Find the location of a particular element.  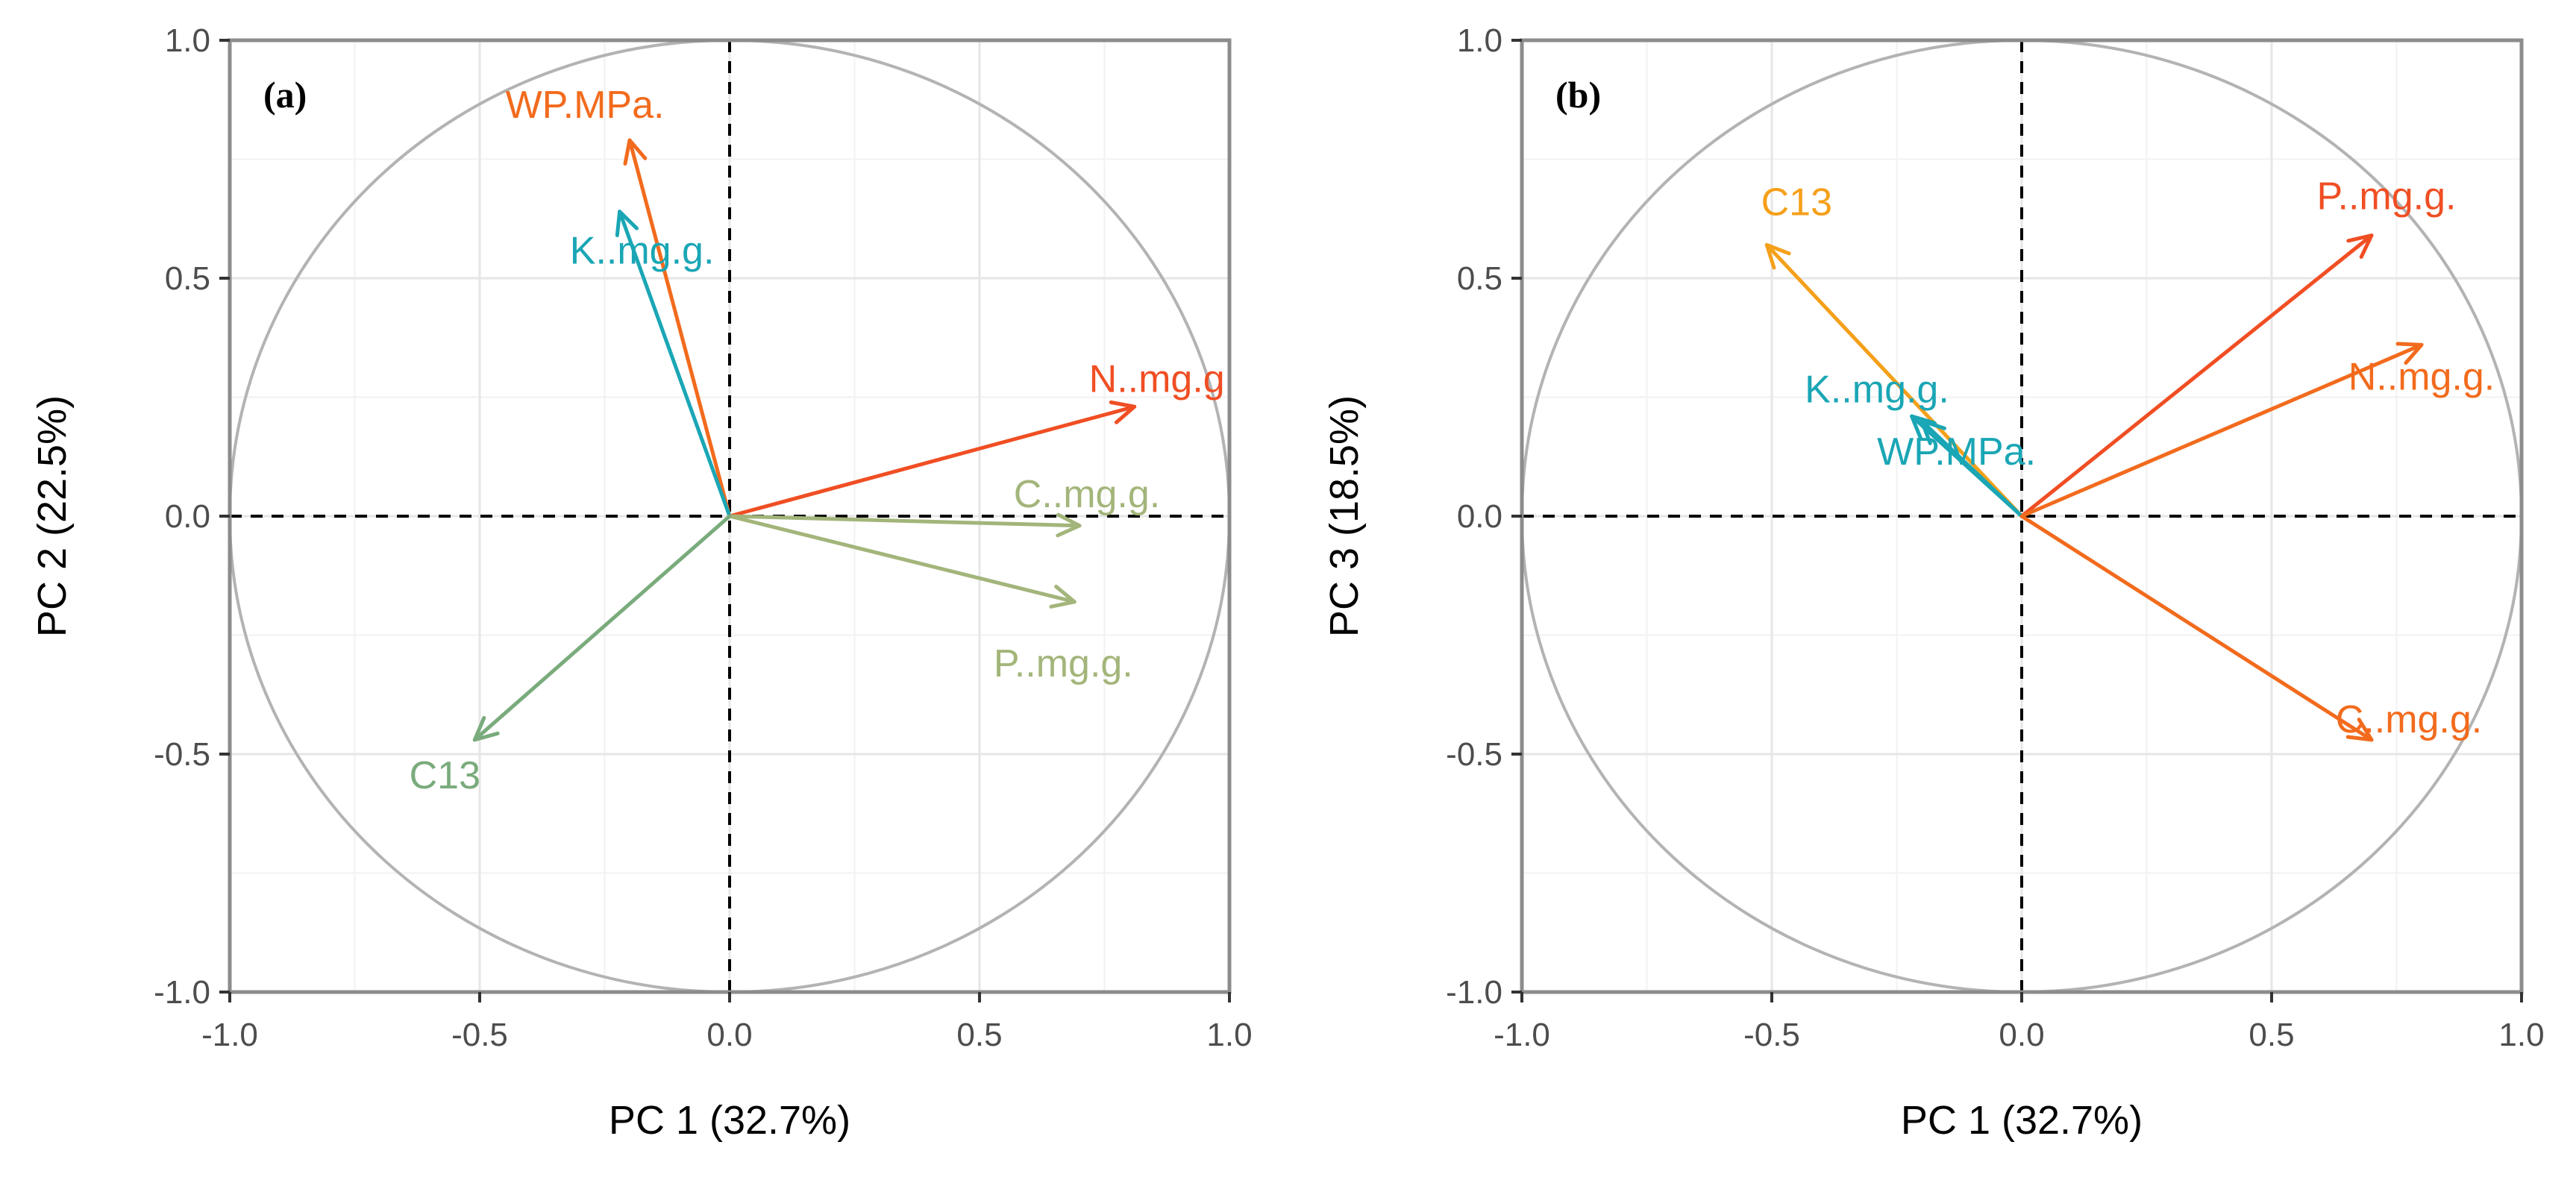

panel-label: (a) is located at coordinates (285, 95).